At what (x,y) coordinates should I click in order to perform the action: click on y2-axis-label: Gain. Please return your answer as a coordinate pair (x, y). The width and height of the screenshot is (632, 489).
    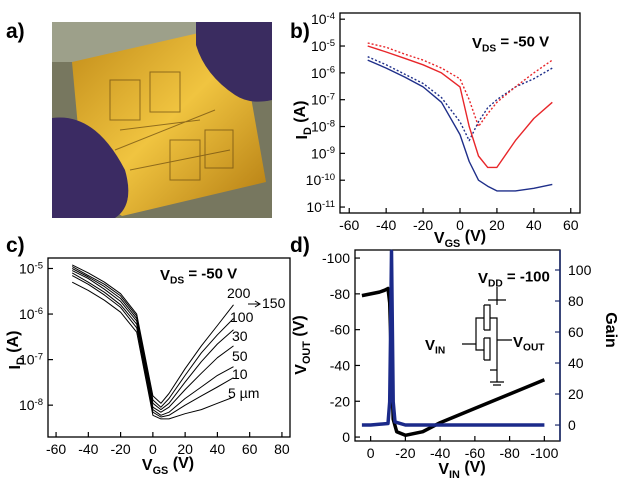
    Looking at the image, I should click on (610, 330).